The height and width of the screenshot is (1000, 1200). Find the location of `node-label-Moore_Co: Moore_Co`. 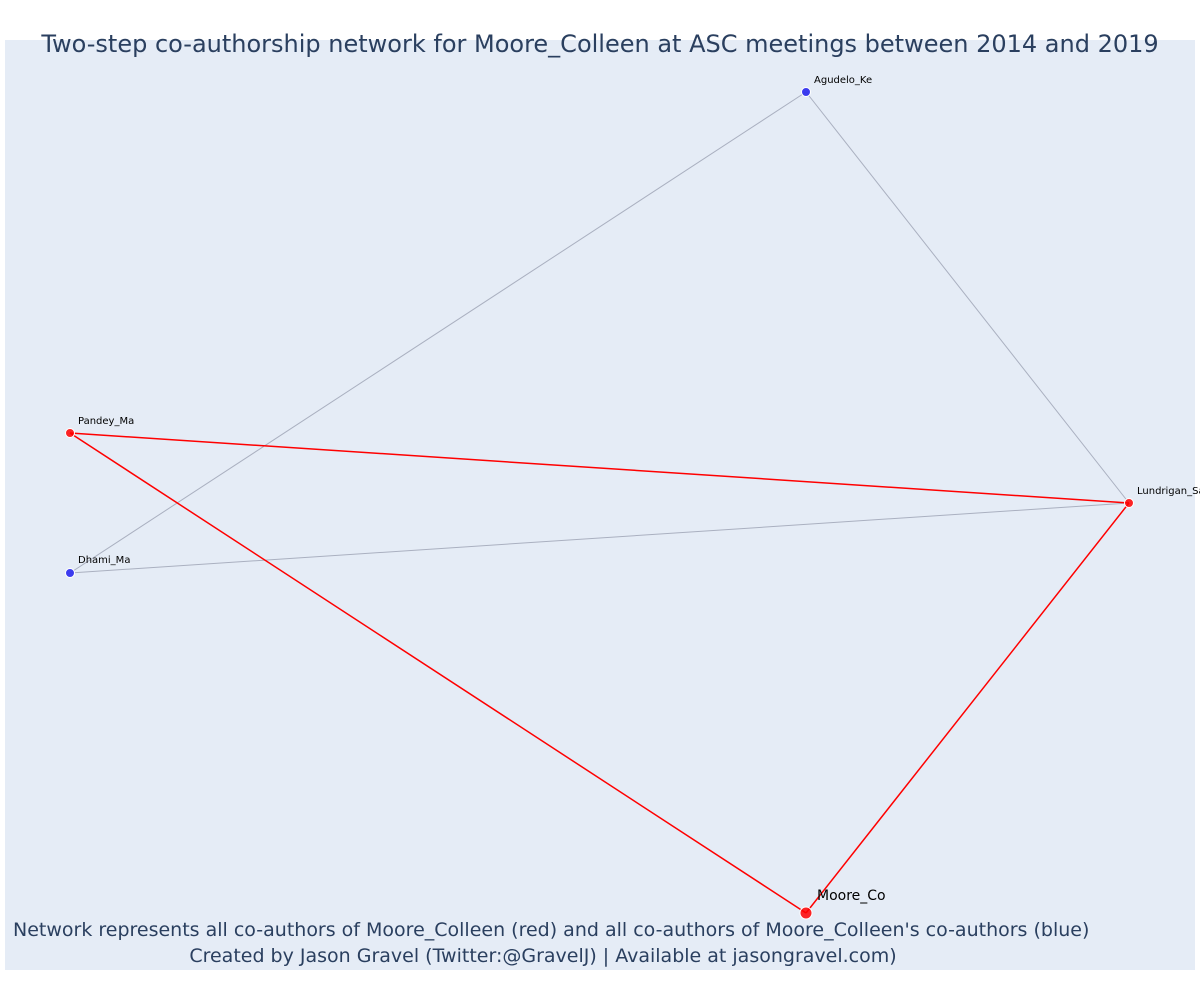

node-label-Moore_Co: Moore_Co is located at coordinates (851, 896).